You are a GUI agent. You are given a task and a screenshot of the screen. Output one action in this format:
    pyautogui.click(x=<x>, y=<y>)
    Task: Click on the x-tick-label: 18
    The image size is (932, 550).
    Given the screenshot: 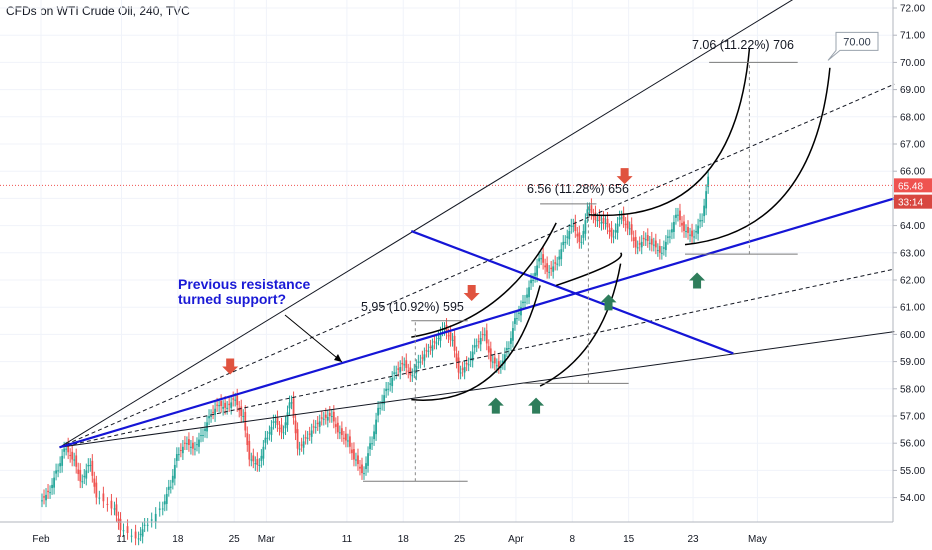 What is the action you would take?
    pyautogui.click(x=404, y=539)
    